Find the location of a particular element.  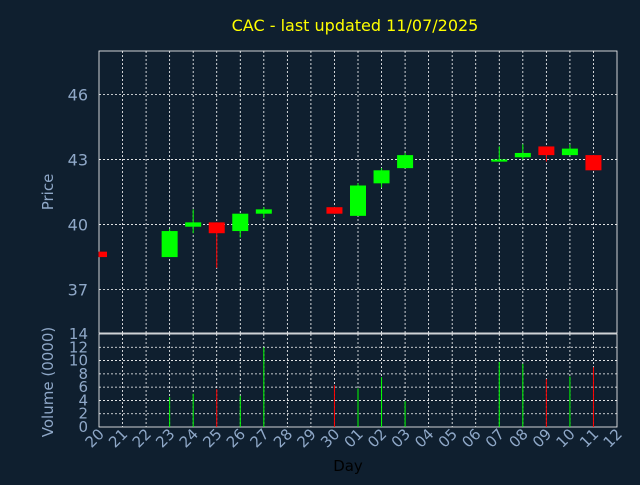

x-tick-label: 28 is located at coordinates (283, 438).